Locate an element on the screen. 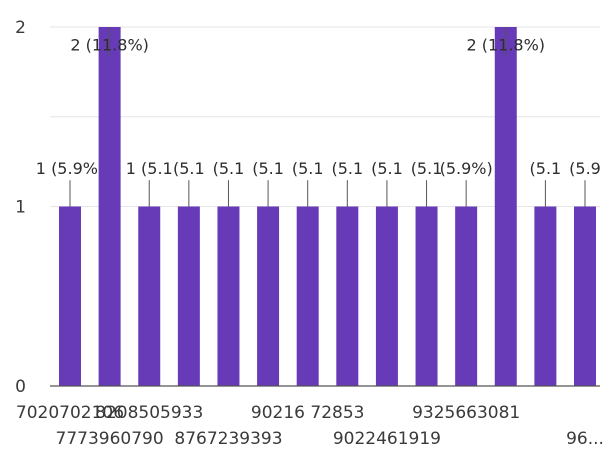  data-label: 1 (5.9%) is located at coordinates (70, 168).